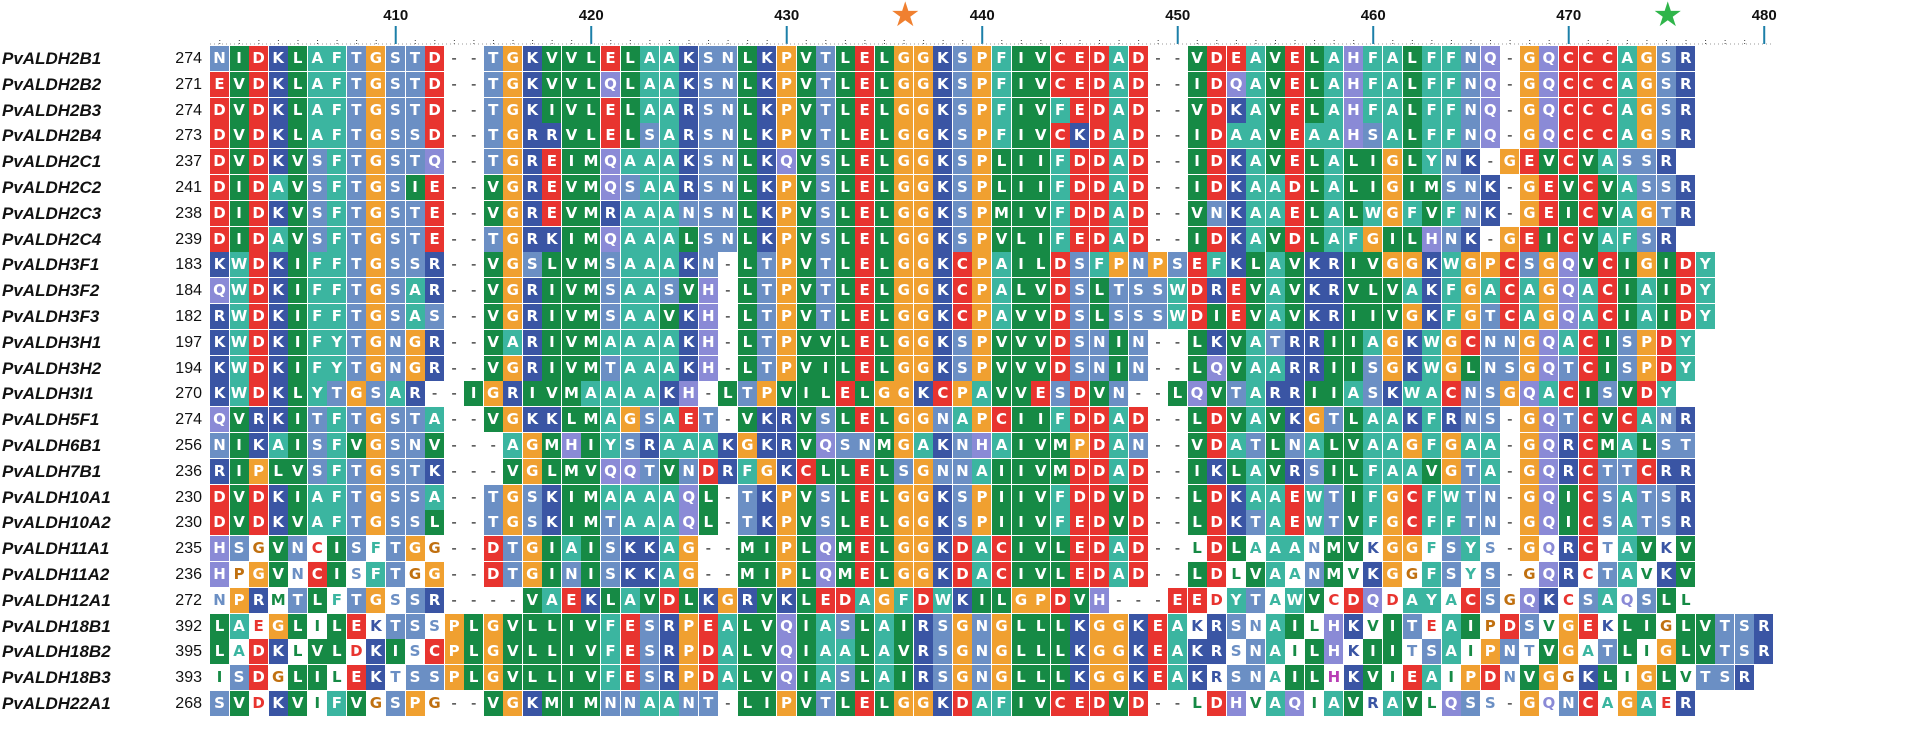  Describe the element at coordinates (1353, 136) in the screenshot. I see `residue-cell: H` at that location.